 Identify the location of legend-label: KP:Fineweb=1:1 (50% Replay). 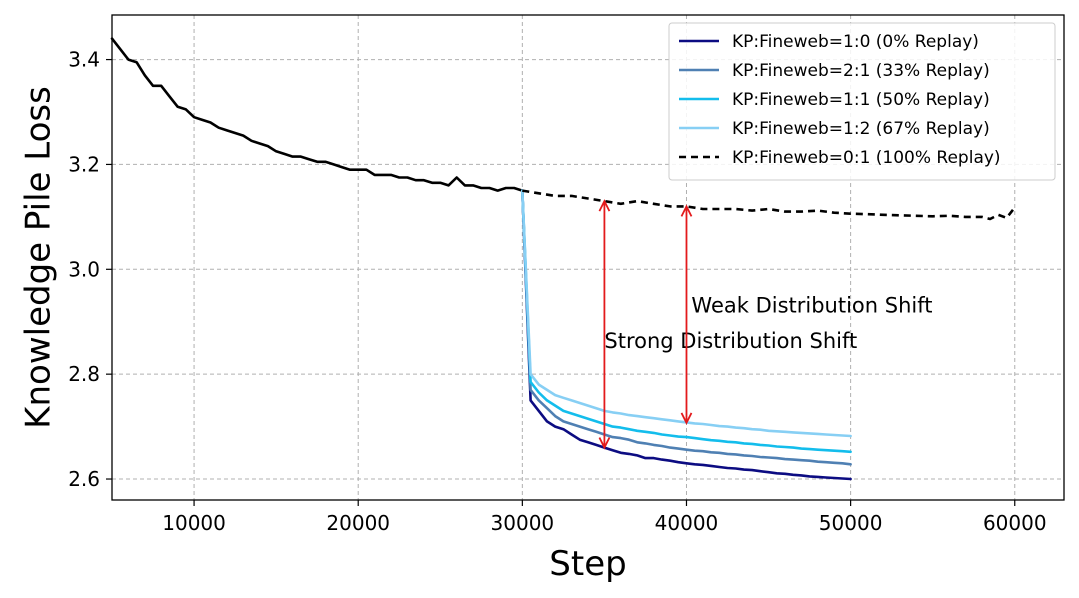
(861, 100).